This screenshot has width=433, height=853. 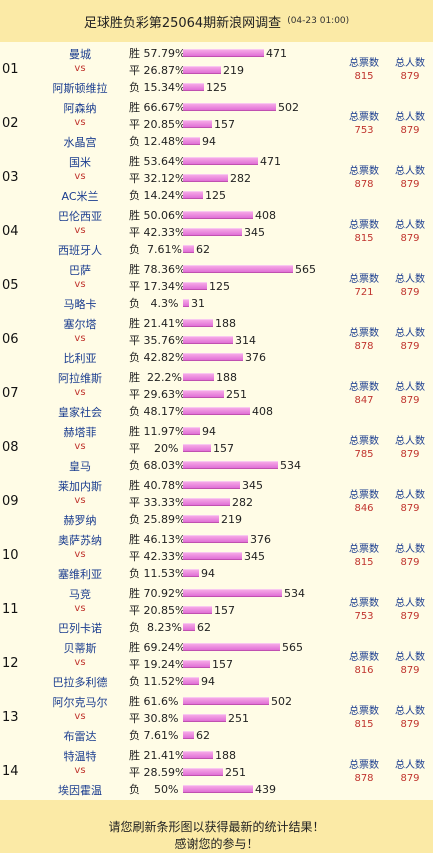 I want to click on result-percent-label: 平 42.33%, so click(x=157, y=556).